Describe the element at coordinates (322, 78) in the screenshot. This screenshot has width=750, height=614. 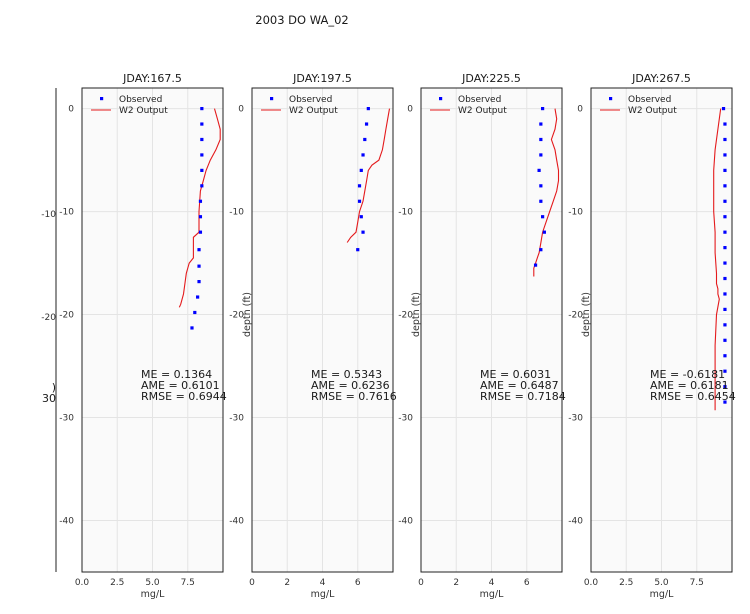
I see `subplot-title: JDAY:197.5` at that location.